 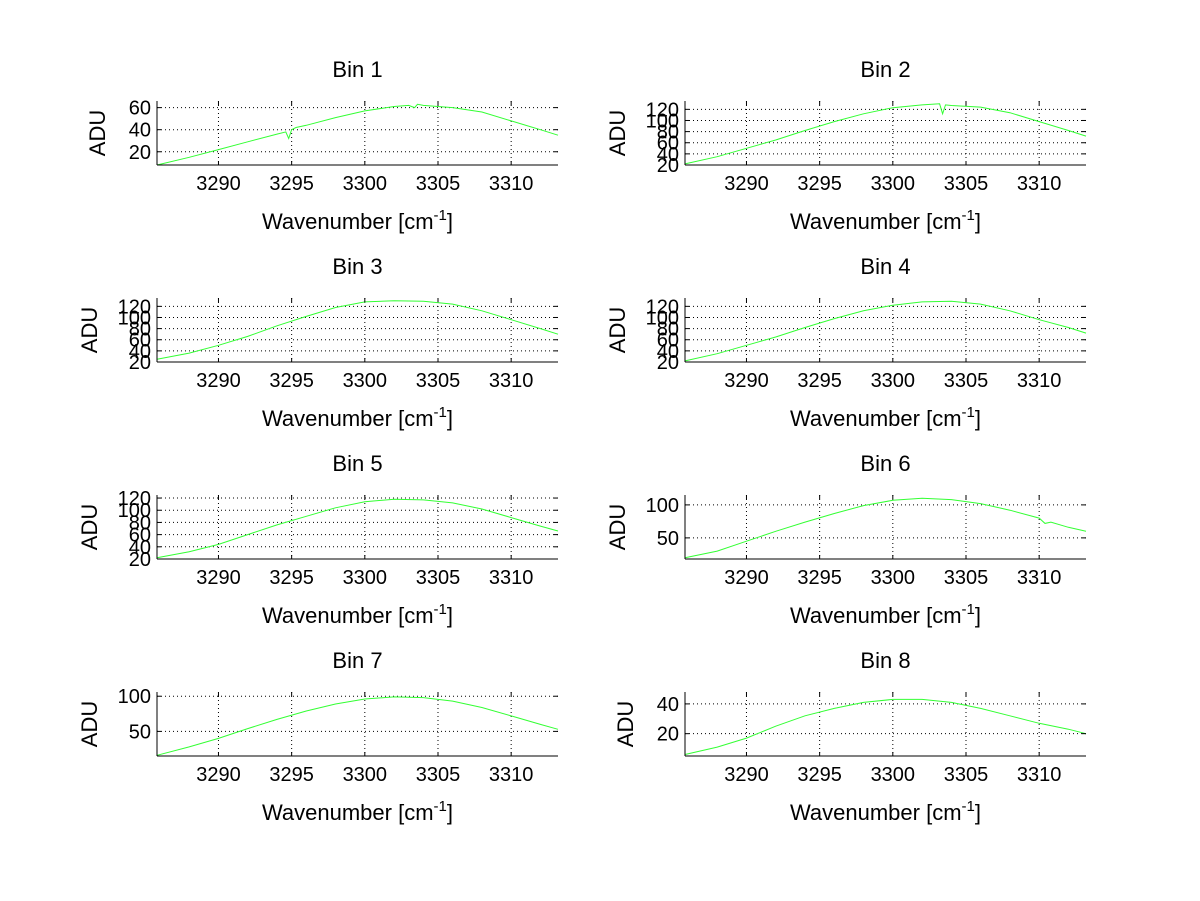 I want to click on subplot-title: Bin 8, so click(x=885, y=660).